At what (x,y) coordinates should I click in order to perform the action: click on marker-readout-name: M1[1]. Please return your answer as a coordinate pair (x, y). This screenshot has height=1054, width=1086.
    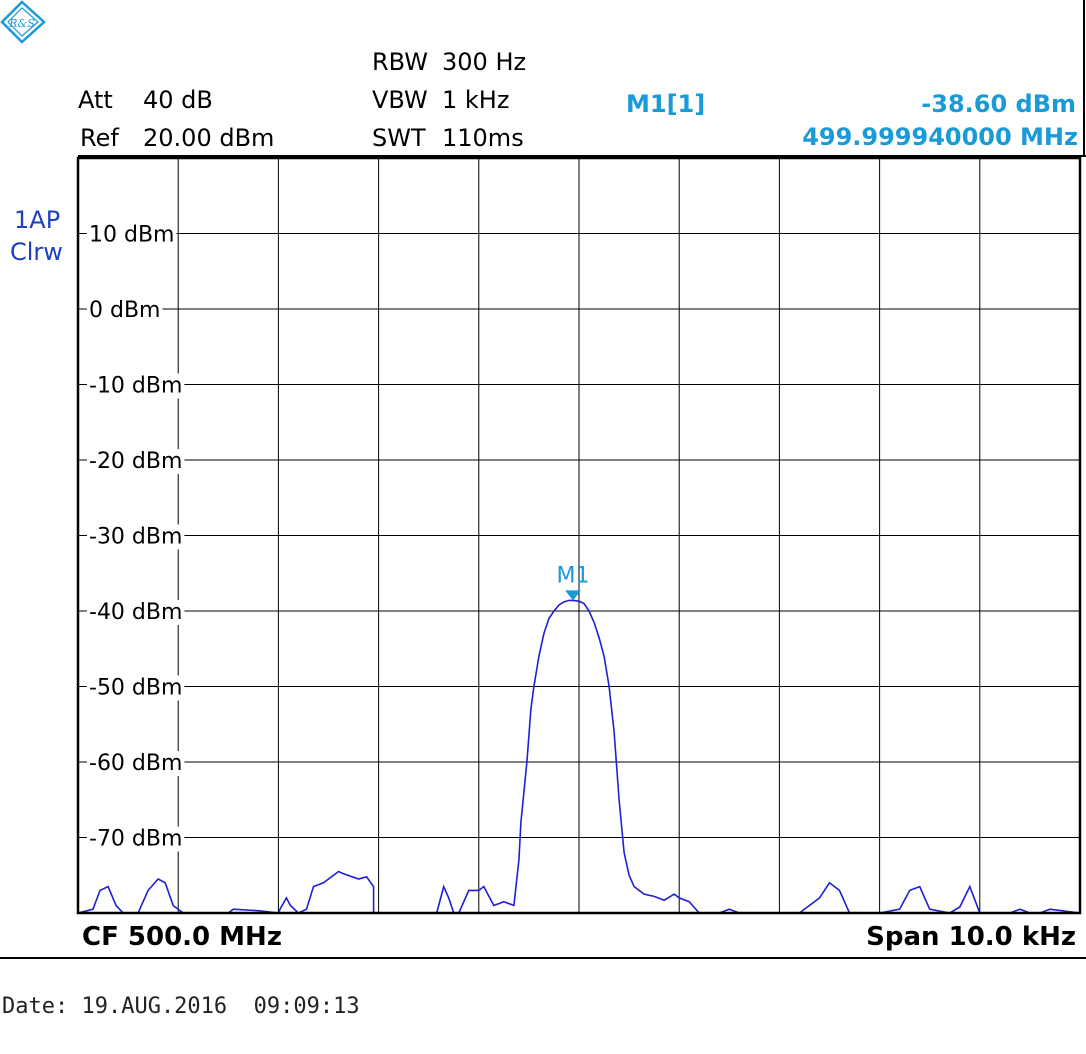
    Looking at the image, I should click on (666, 104).